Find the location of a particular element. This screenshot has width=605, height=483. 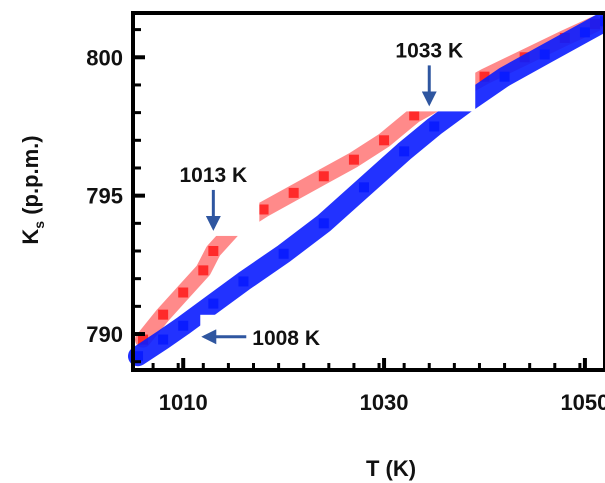

x-tick-label: 1030 is located at coordinates (384, 402).